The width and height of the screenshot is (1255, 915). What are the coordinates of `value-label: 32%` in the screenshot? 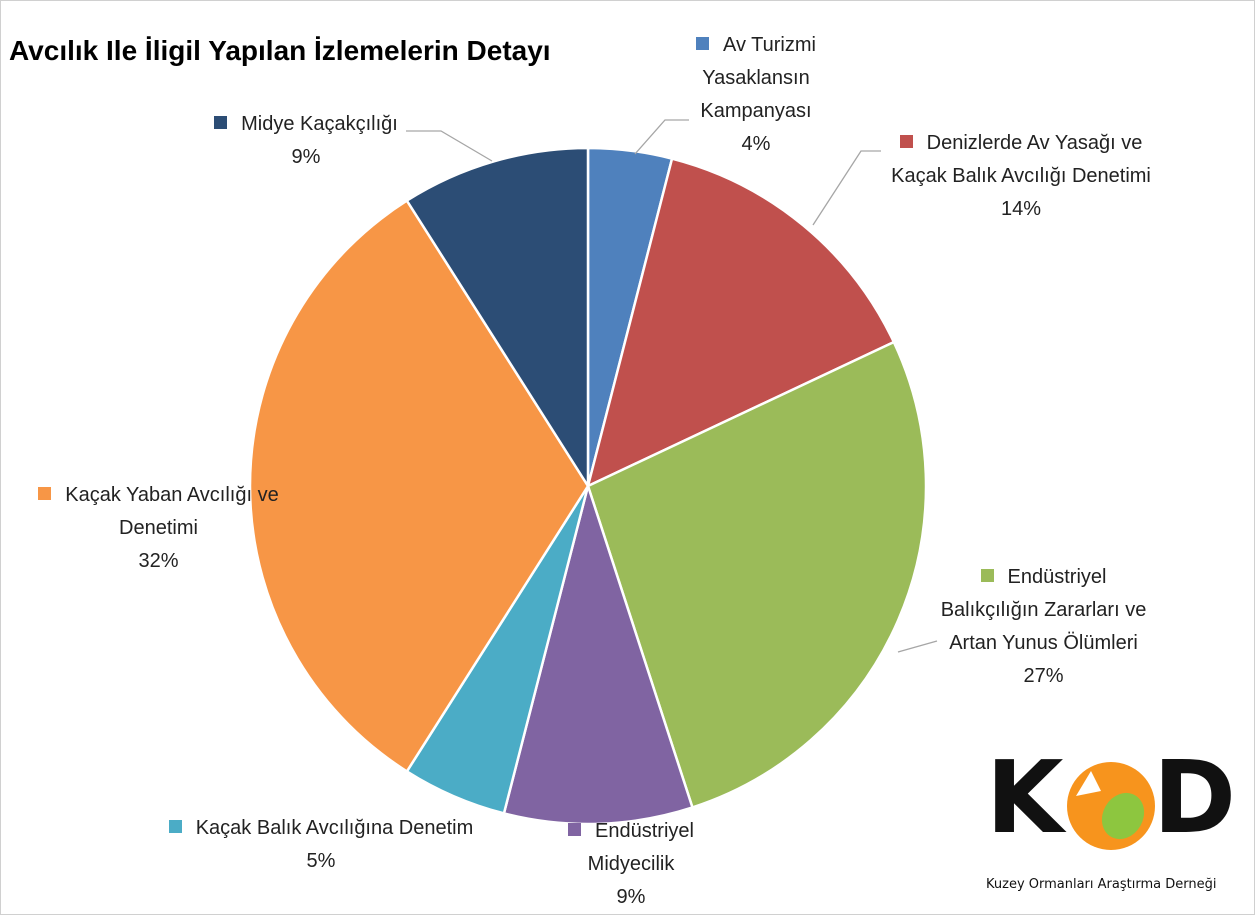 It's located at (158, 561).